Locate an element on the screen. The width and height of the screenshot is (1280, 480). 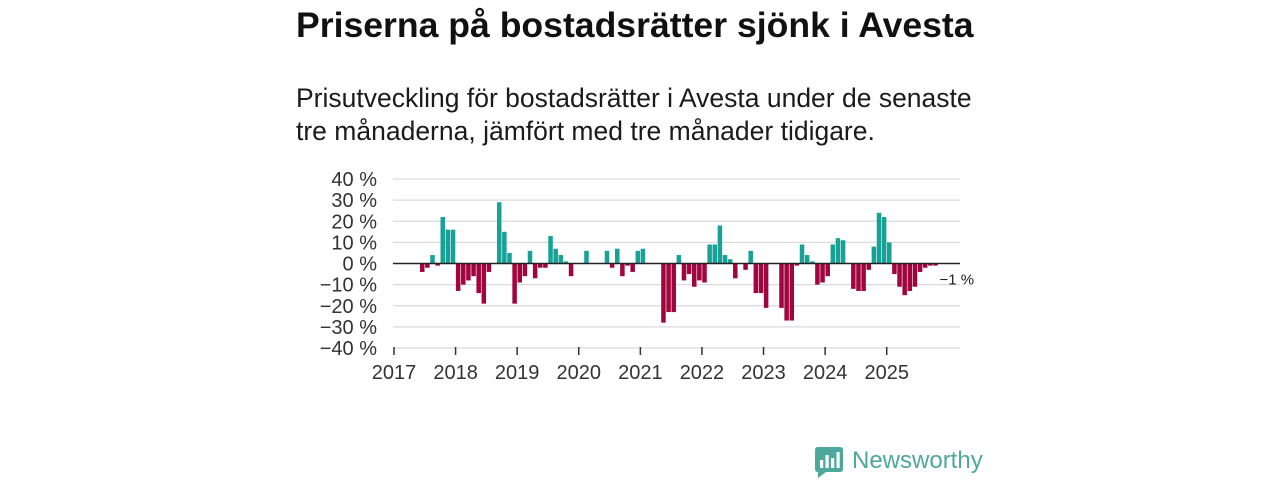
y-tick-label: −10 % is located at coordinates (348, 286).